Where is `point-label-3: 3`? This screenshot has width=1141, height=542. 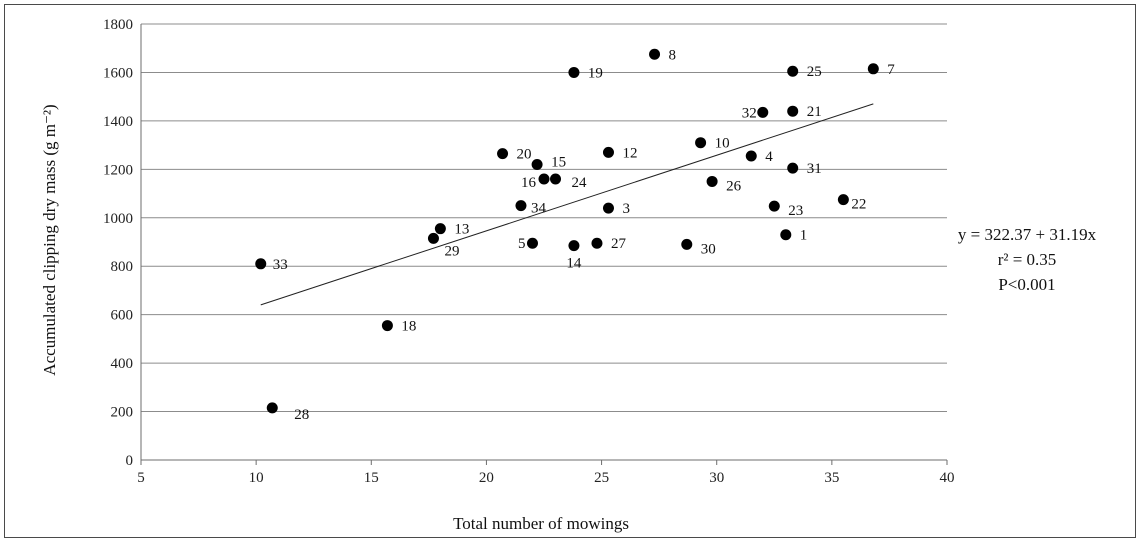 point-label-3: 3 is located at coordinates (626, 209).